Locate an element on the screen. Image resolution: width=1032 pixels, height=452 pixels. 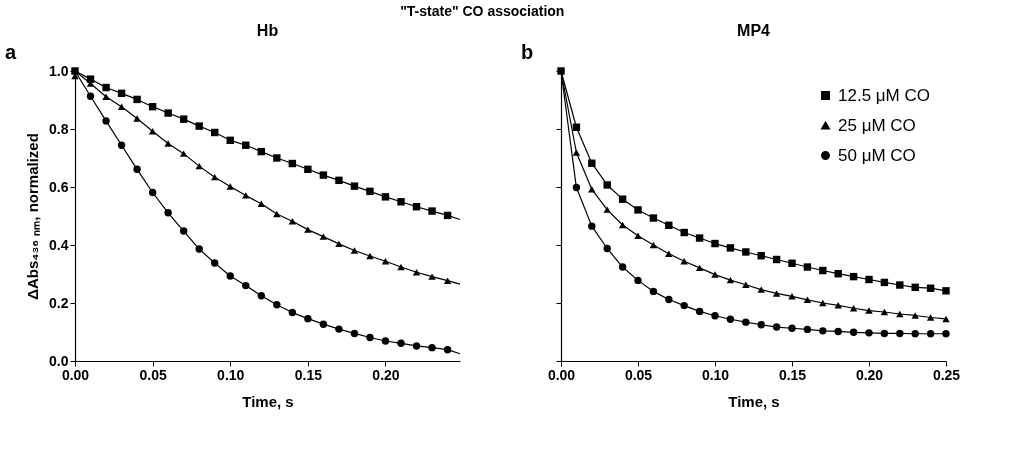
legend-label: 50 μM CO is located at coordinates (877, 155).